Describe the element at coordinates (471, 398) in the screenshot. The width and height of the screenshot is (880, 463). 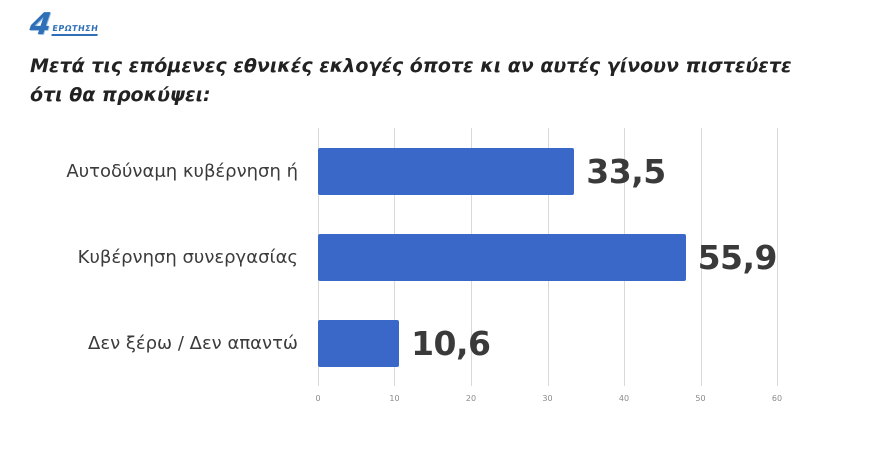
I see `x-tick-label: 20` at that location.